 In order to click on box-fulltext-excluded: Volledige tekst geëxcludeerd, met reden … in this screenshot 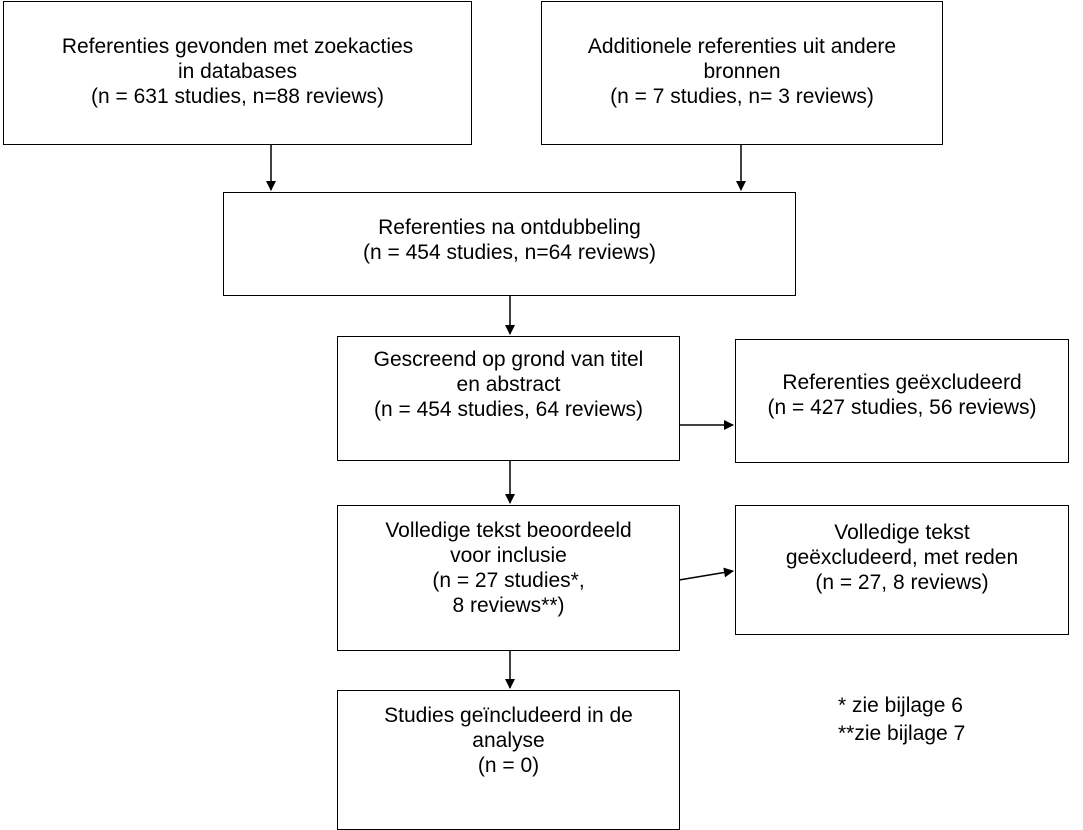, I will do `click(902, 570)`.